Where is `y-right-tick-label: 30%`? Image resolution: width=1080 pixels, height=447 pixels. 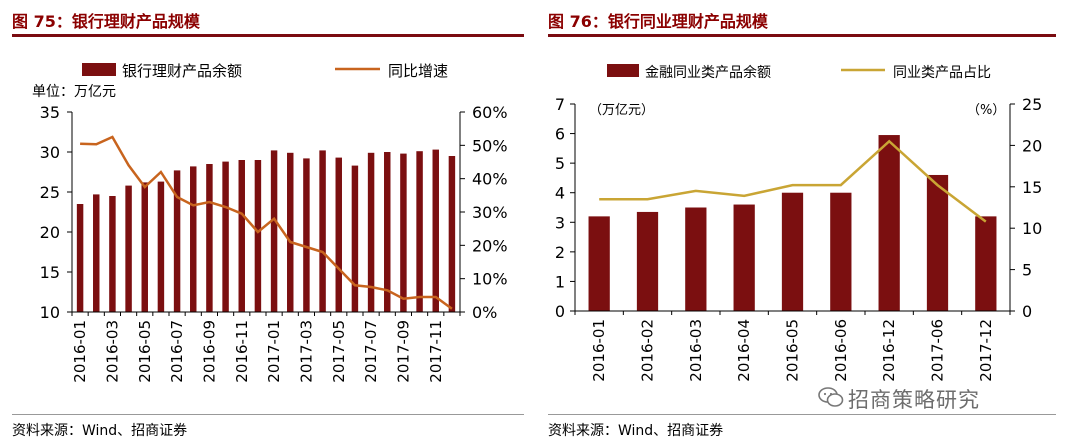 y-right-tick-label: 30% is located at coordinates (490, 212).